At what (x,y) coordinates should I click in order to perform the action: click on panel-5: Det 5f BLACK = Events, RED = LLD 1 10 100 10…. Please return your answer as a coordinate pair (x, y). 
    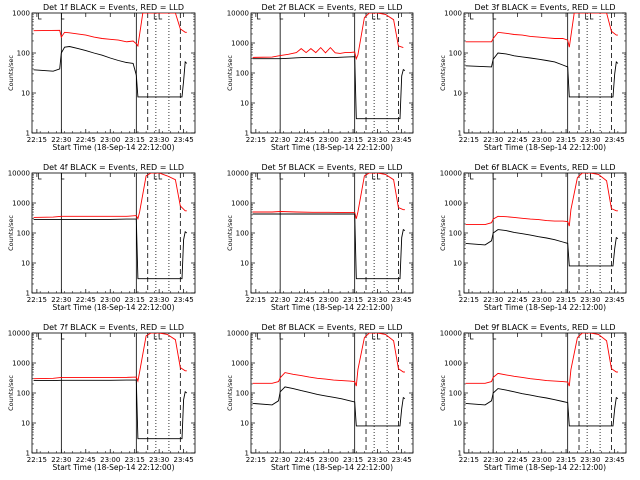
    Looking at the image, I should click on (320, 237).